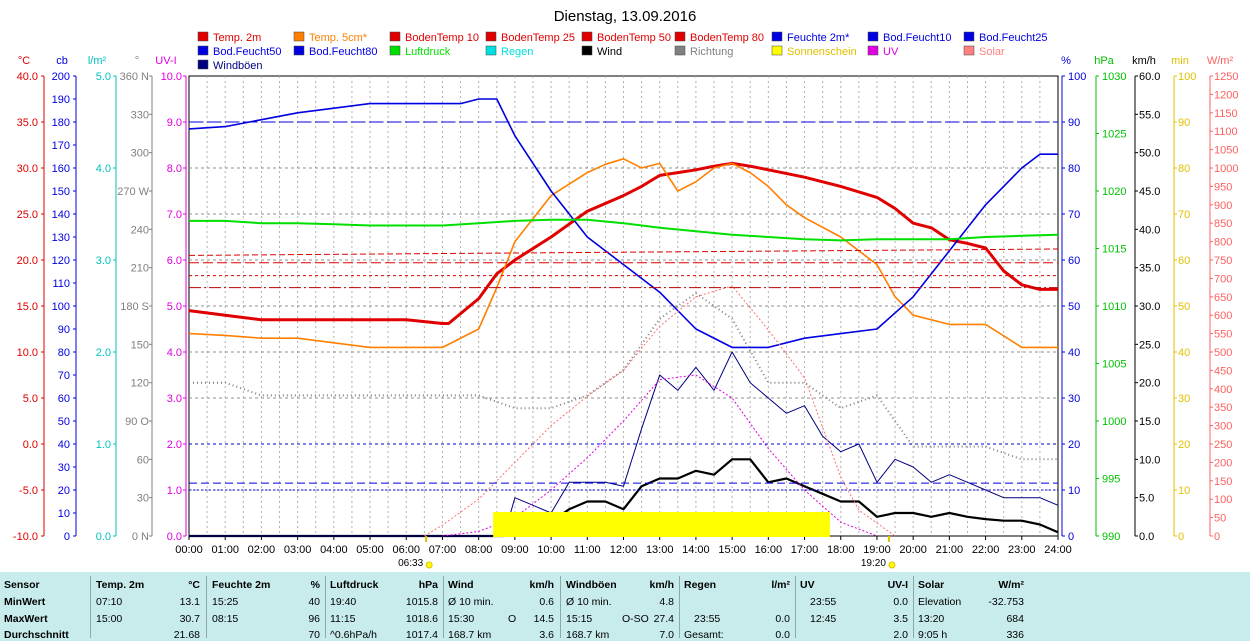 Image resolution: width=1250 pixels, height=643 pixels. What do you see at coordinates (551, 550) in the screenshot?
I see `x-tick-label: 10:00` at bounding box center [551, 550].